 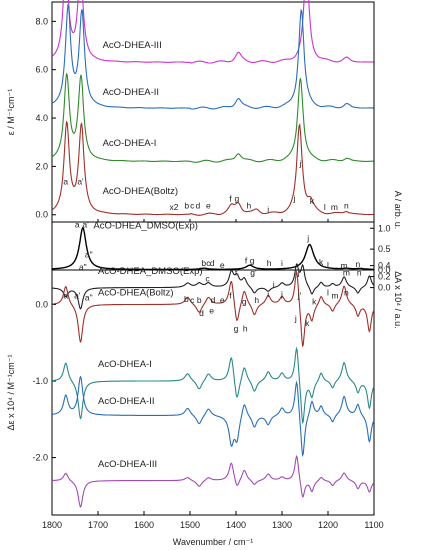 I want to click on x-tick-label: 1600, so click(x=144, y=525).